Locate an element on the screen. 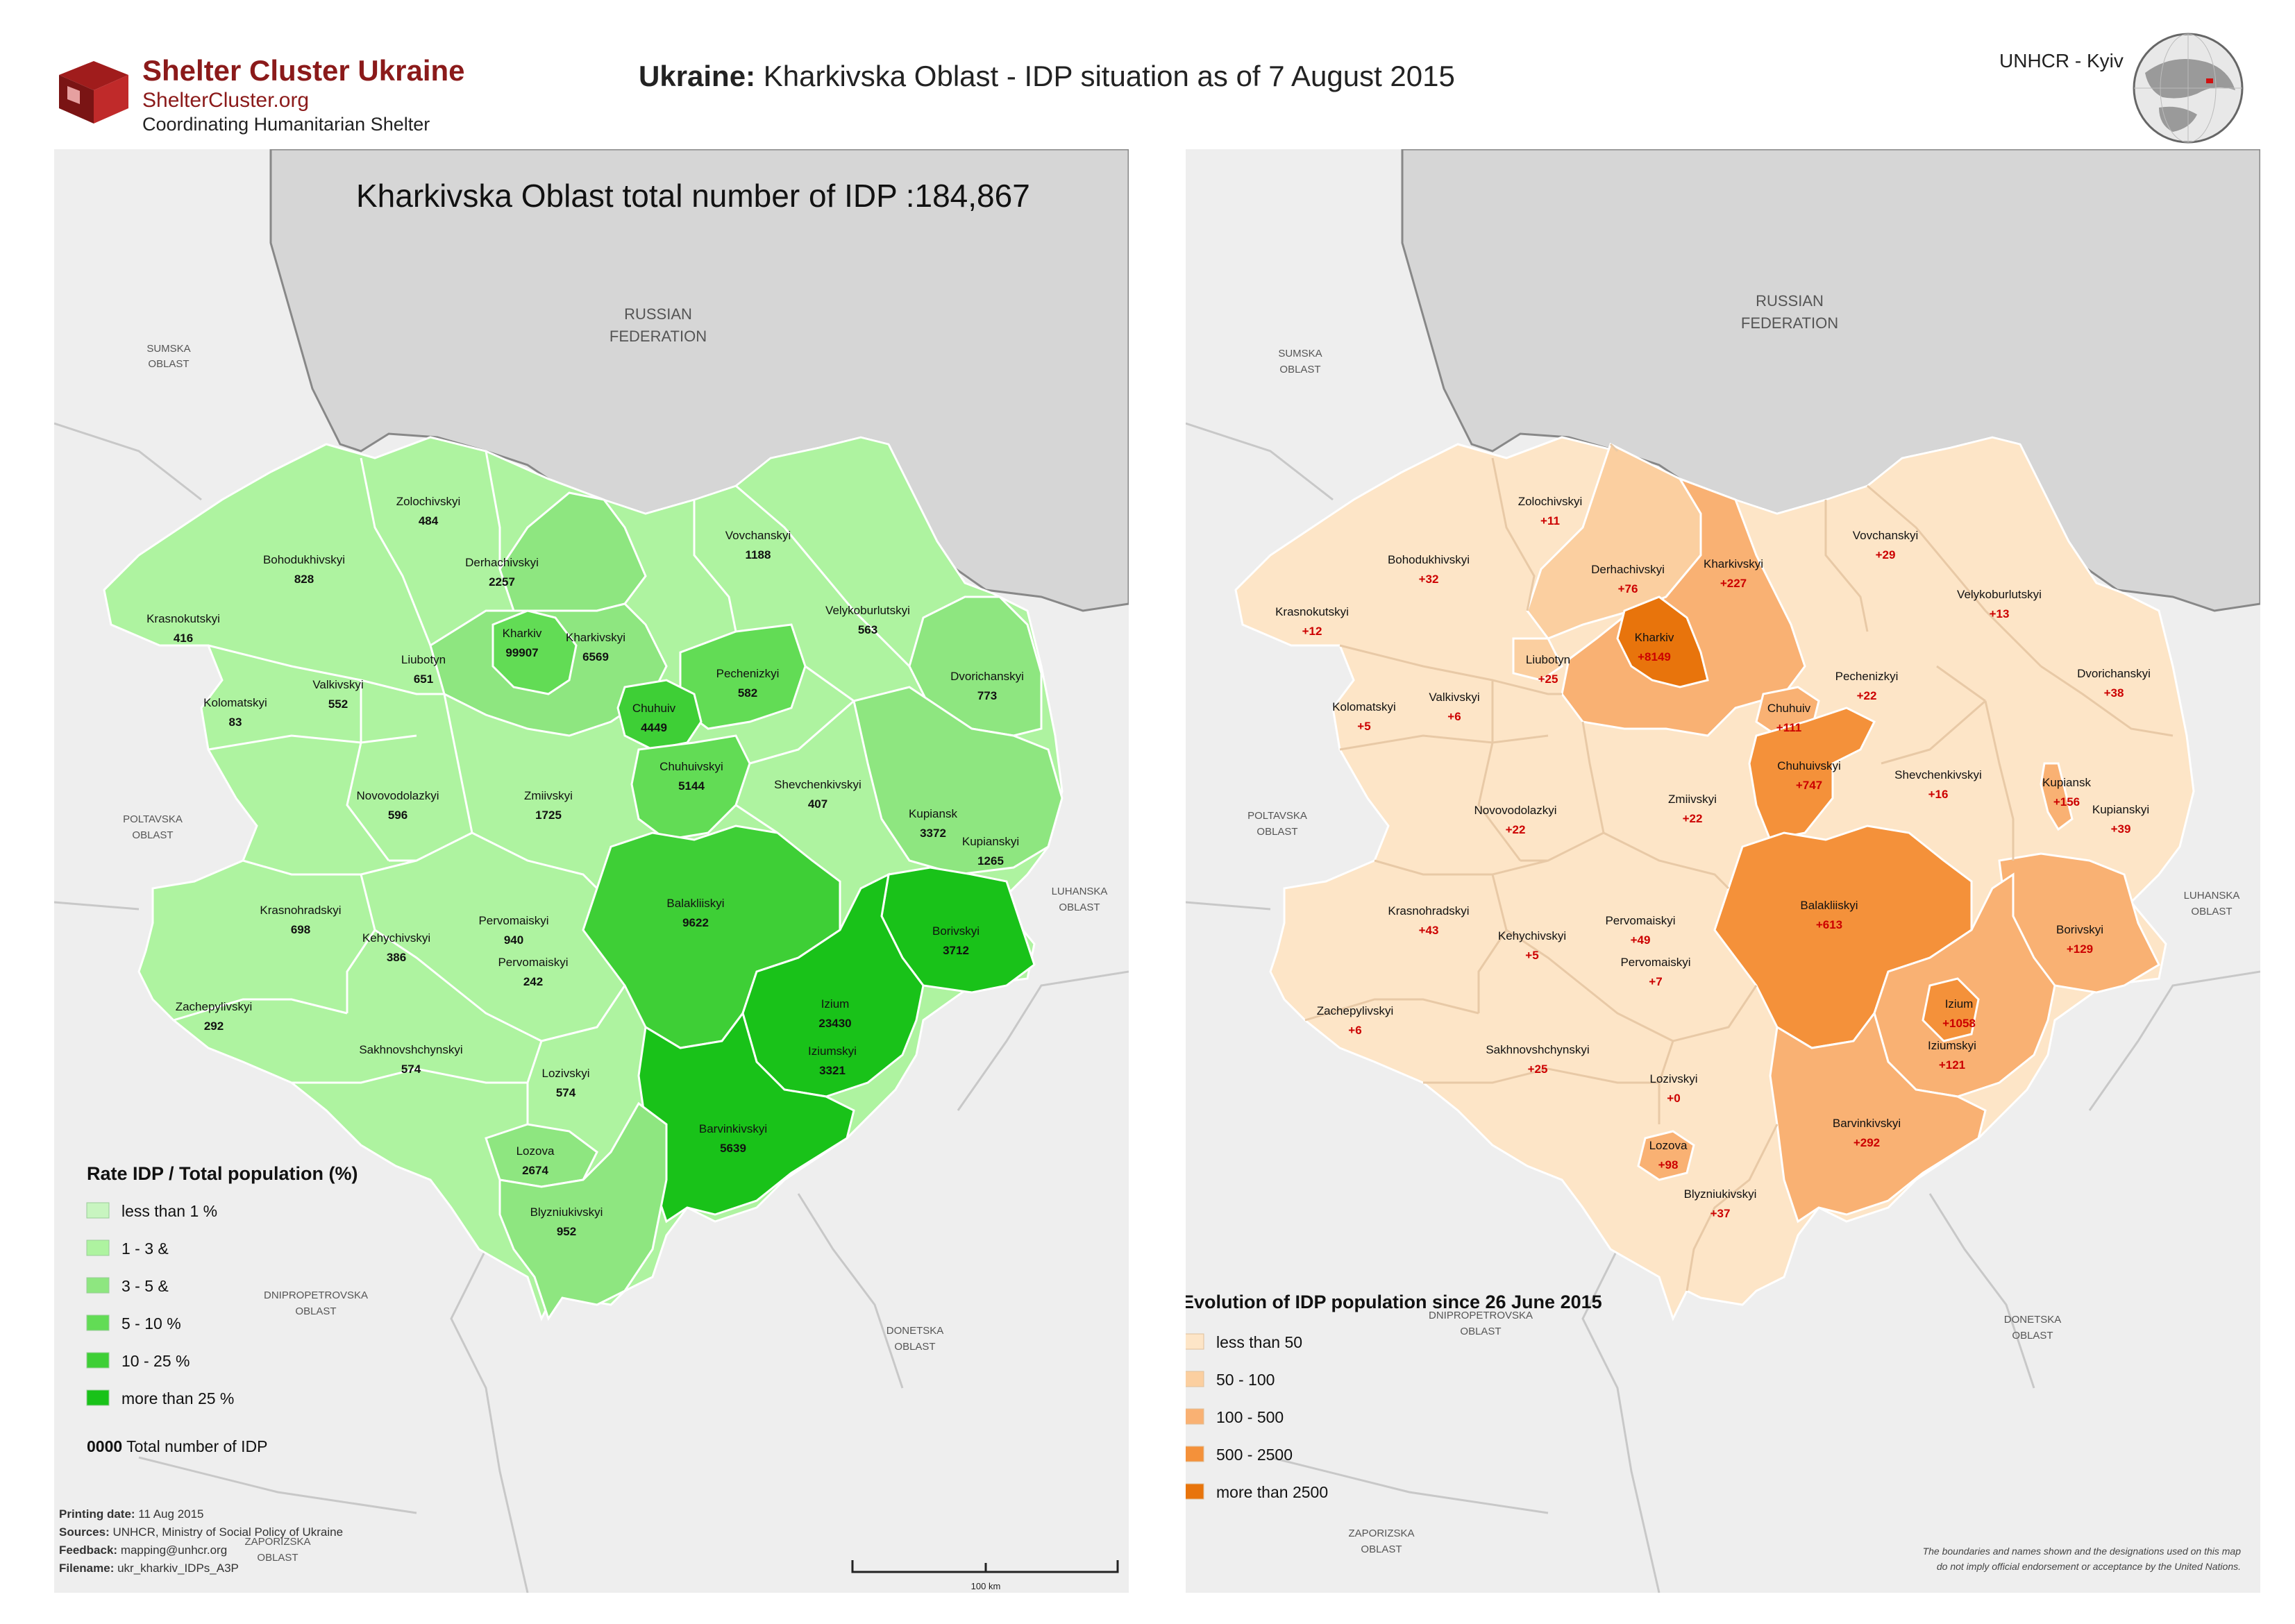  district-value: 292 is located at coordinates (214, 1026).